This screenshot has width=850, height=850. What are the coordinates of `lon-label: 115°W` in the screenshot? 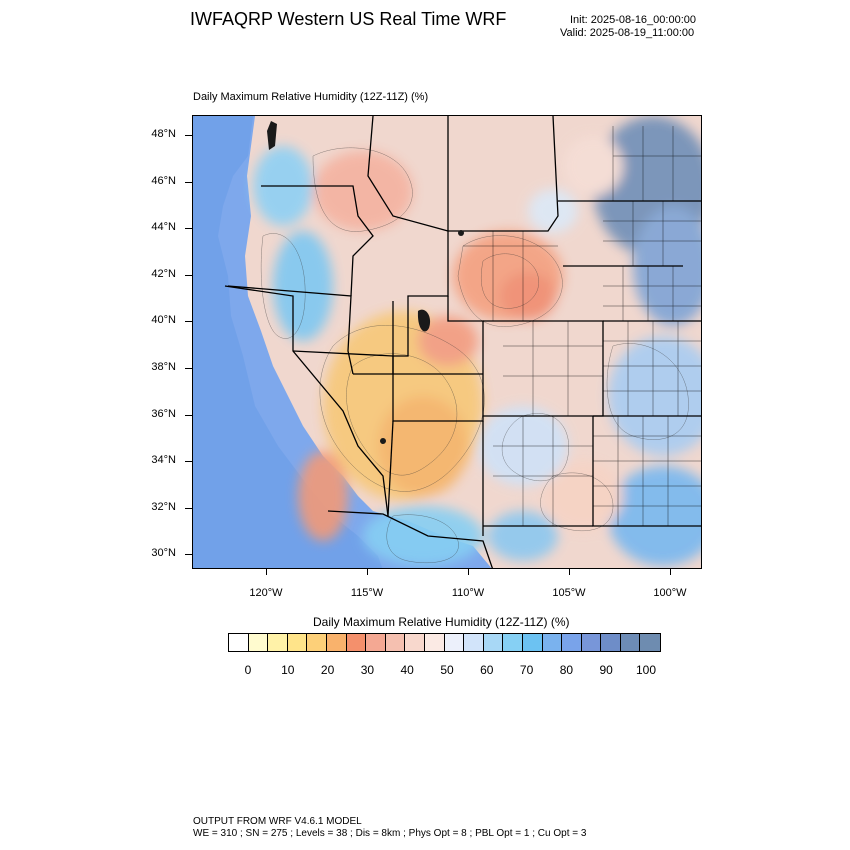 It's located at (367, 593).